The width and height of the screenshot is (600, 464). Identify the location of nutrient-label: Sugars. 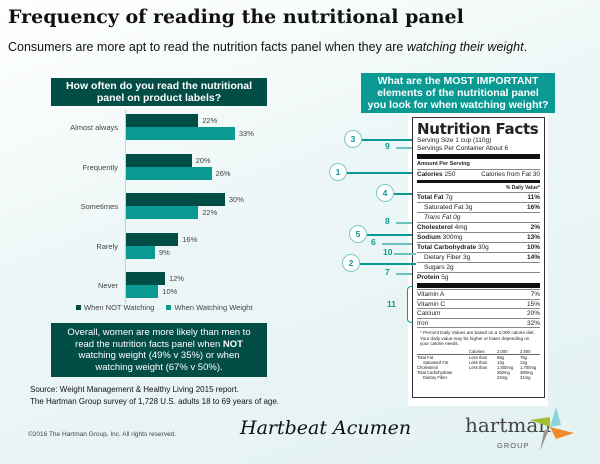
(434, 267).